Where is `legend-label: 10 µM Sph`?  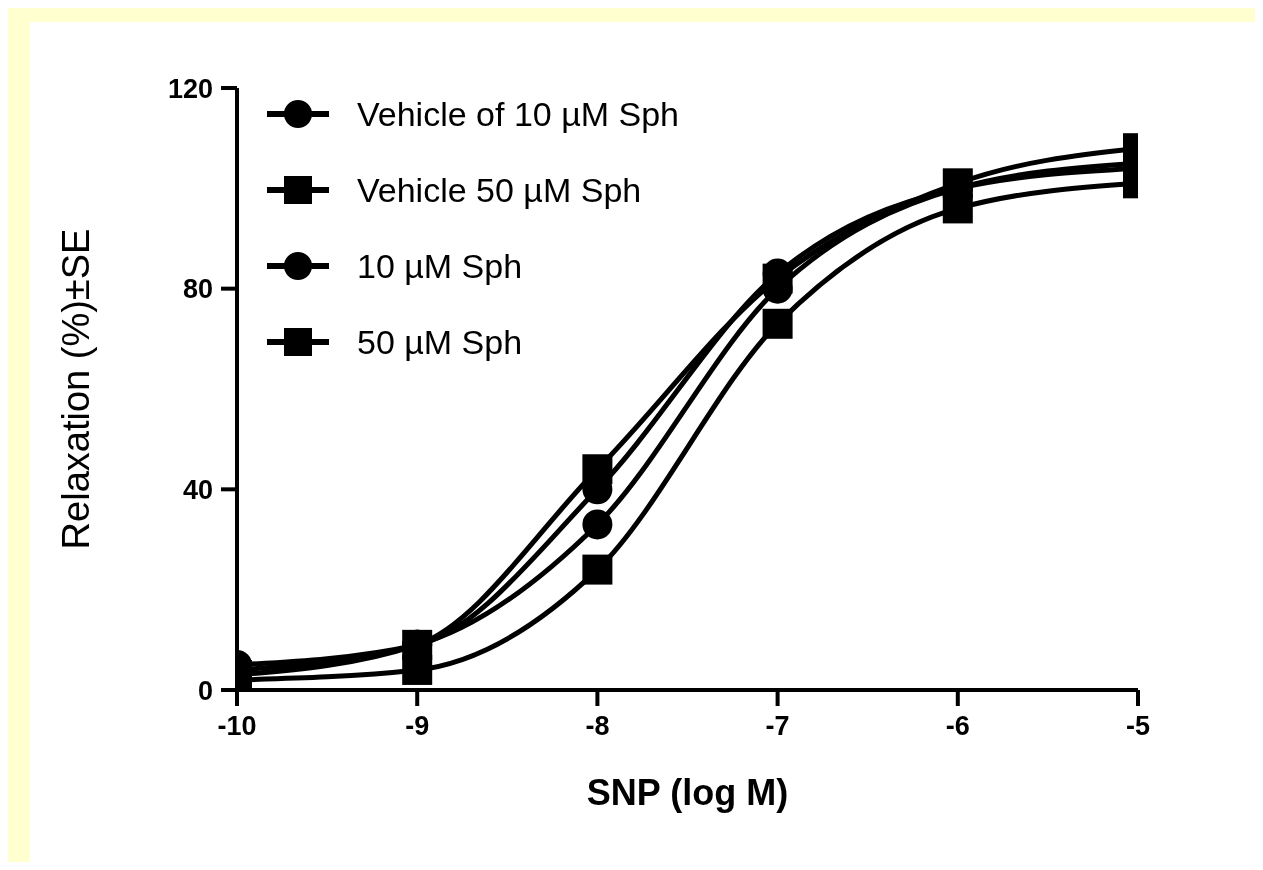
legend-label: 10 µM Sph is located at coordinates (440, 266).